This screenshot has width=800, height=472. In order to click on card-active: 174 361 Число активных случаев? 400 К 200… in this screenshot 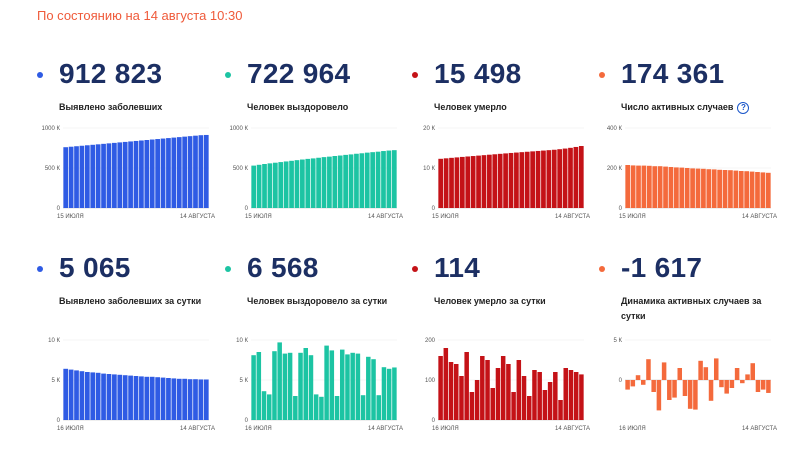, I will do `click(689, 165)`.